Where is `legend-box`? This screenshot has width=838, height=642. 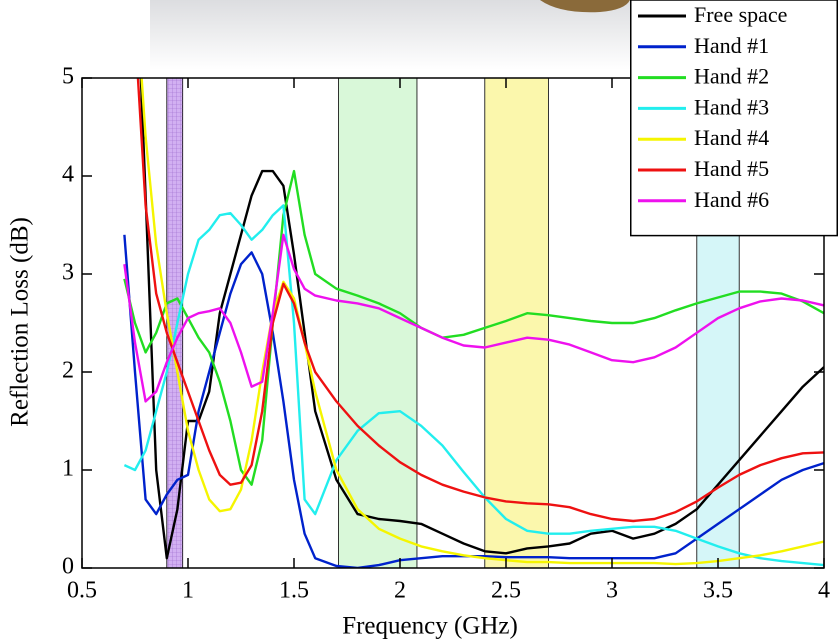
legend-box is located at coordinates (734, 118).